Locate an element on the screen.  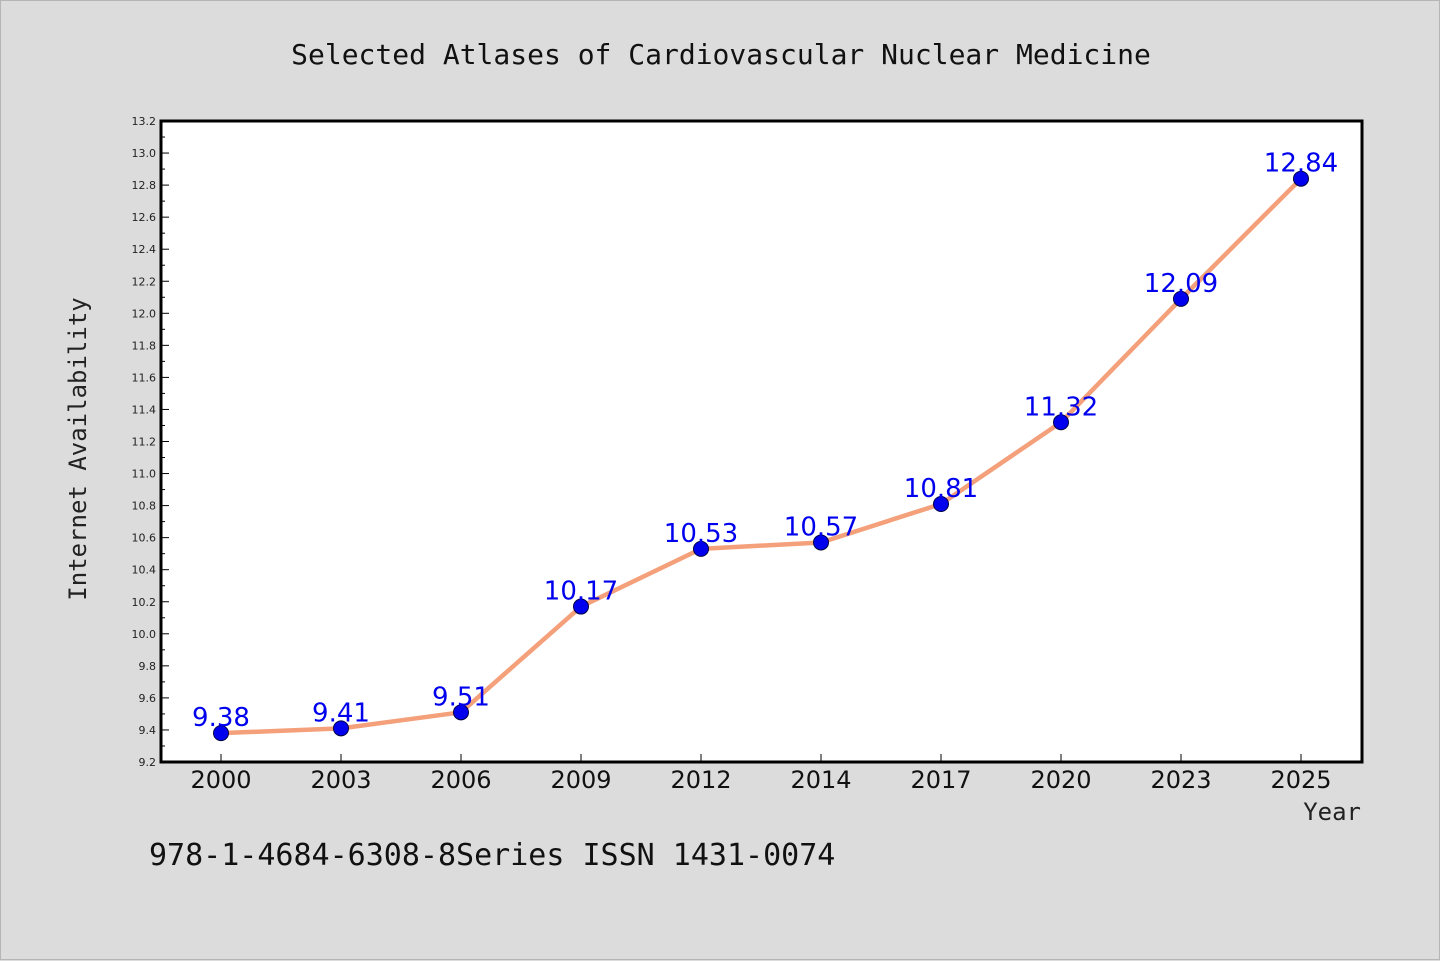
x-tick-label: 2023 is located at coordinates (1180, 780).